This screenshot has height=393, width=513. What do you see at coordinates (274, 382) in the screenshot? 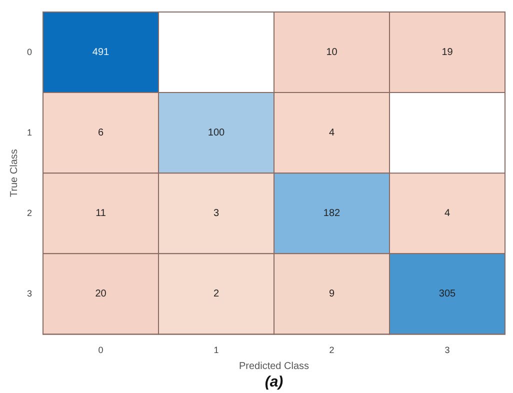
I see `text: (a)` at bounding box center [274, 382].